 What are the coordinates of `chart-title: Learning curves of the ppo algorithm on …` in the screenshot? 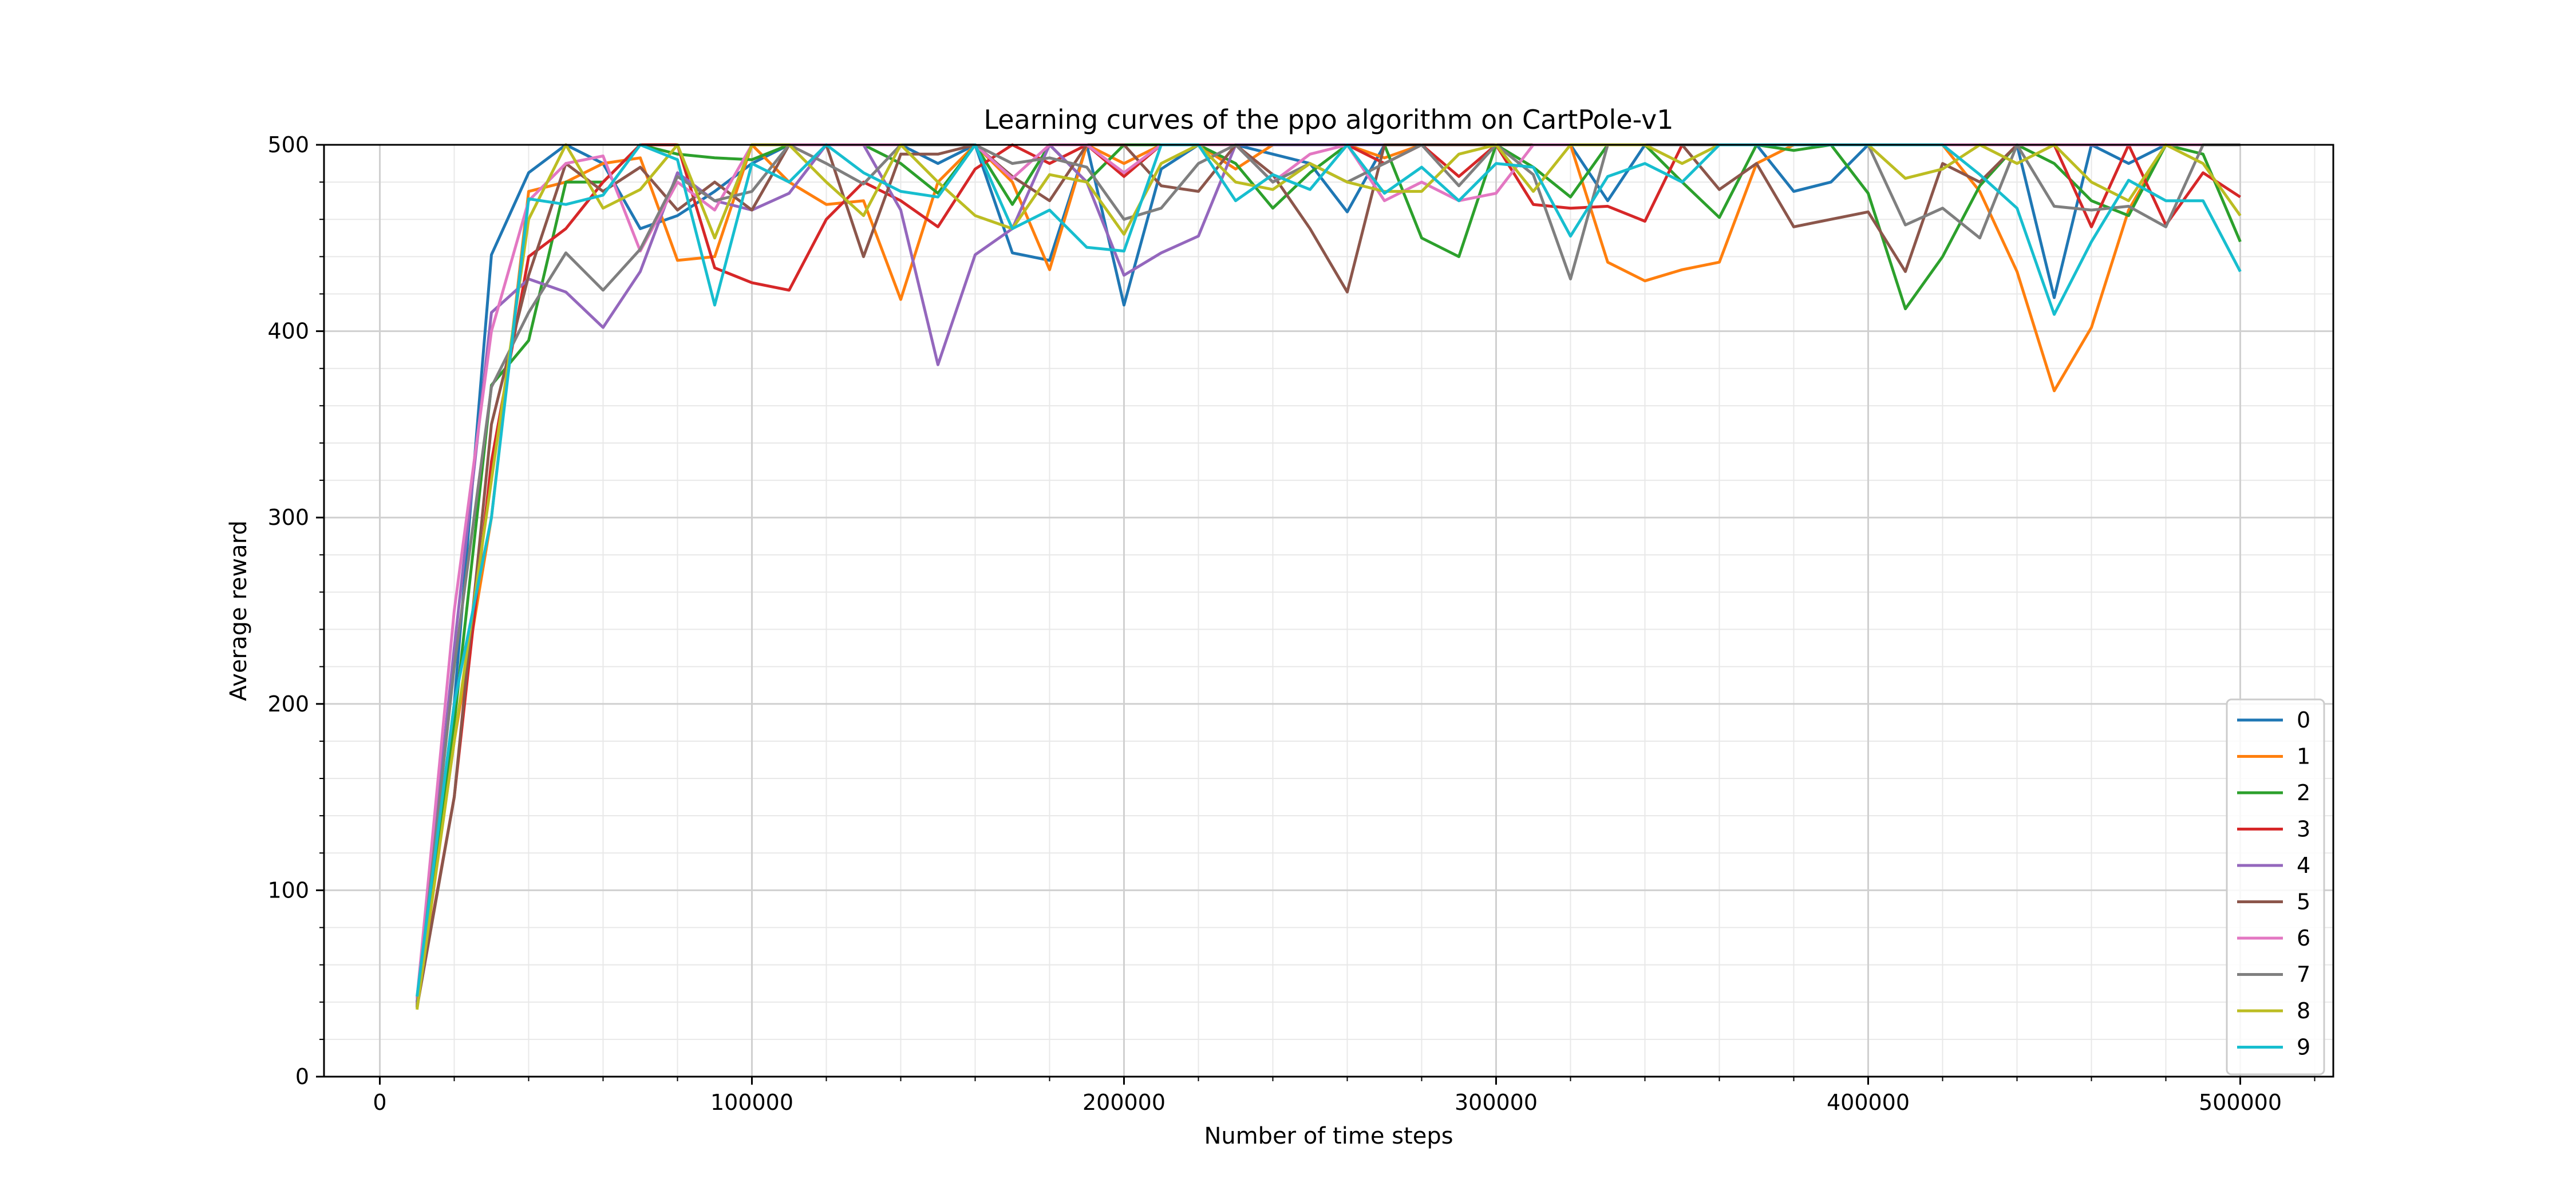 It's located at (1328, 120).